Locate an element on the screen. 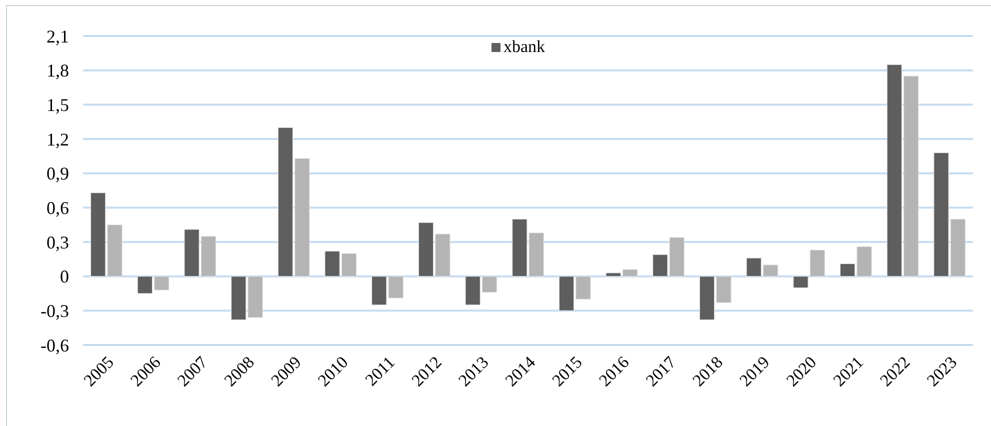 The height and width of the screenshot is (426, 991). y-tick-label: 0,6 is located at coordinates (57, 208).